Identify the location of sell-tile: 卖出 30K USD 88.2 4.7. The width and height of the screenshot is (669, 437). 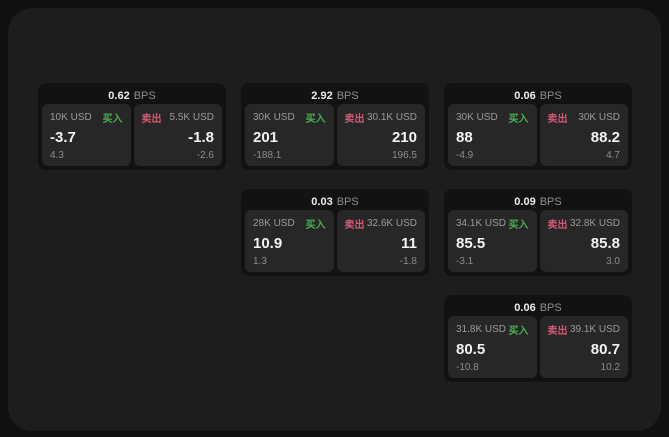
(583, 135).